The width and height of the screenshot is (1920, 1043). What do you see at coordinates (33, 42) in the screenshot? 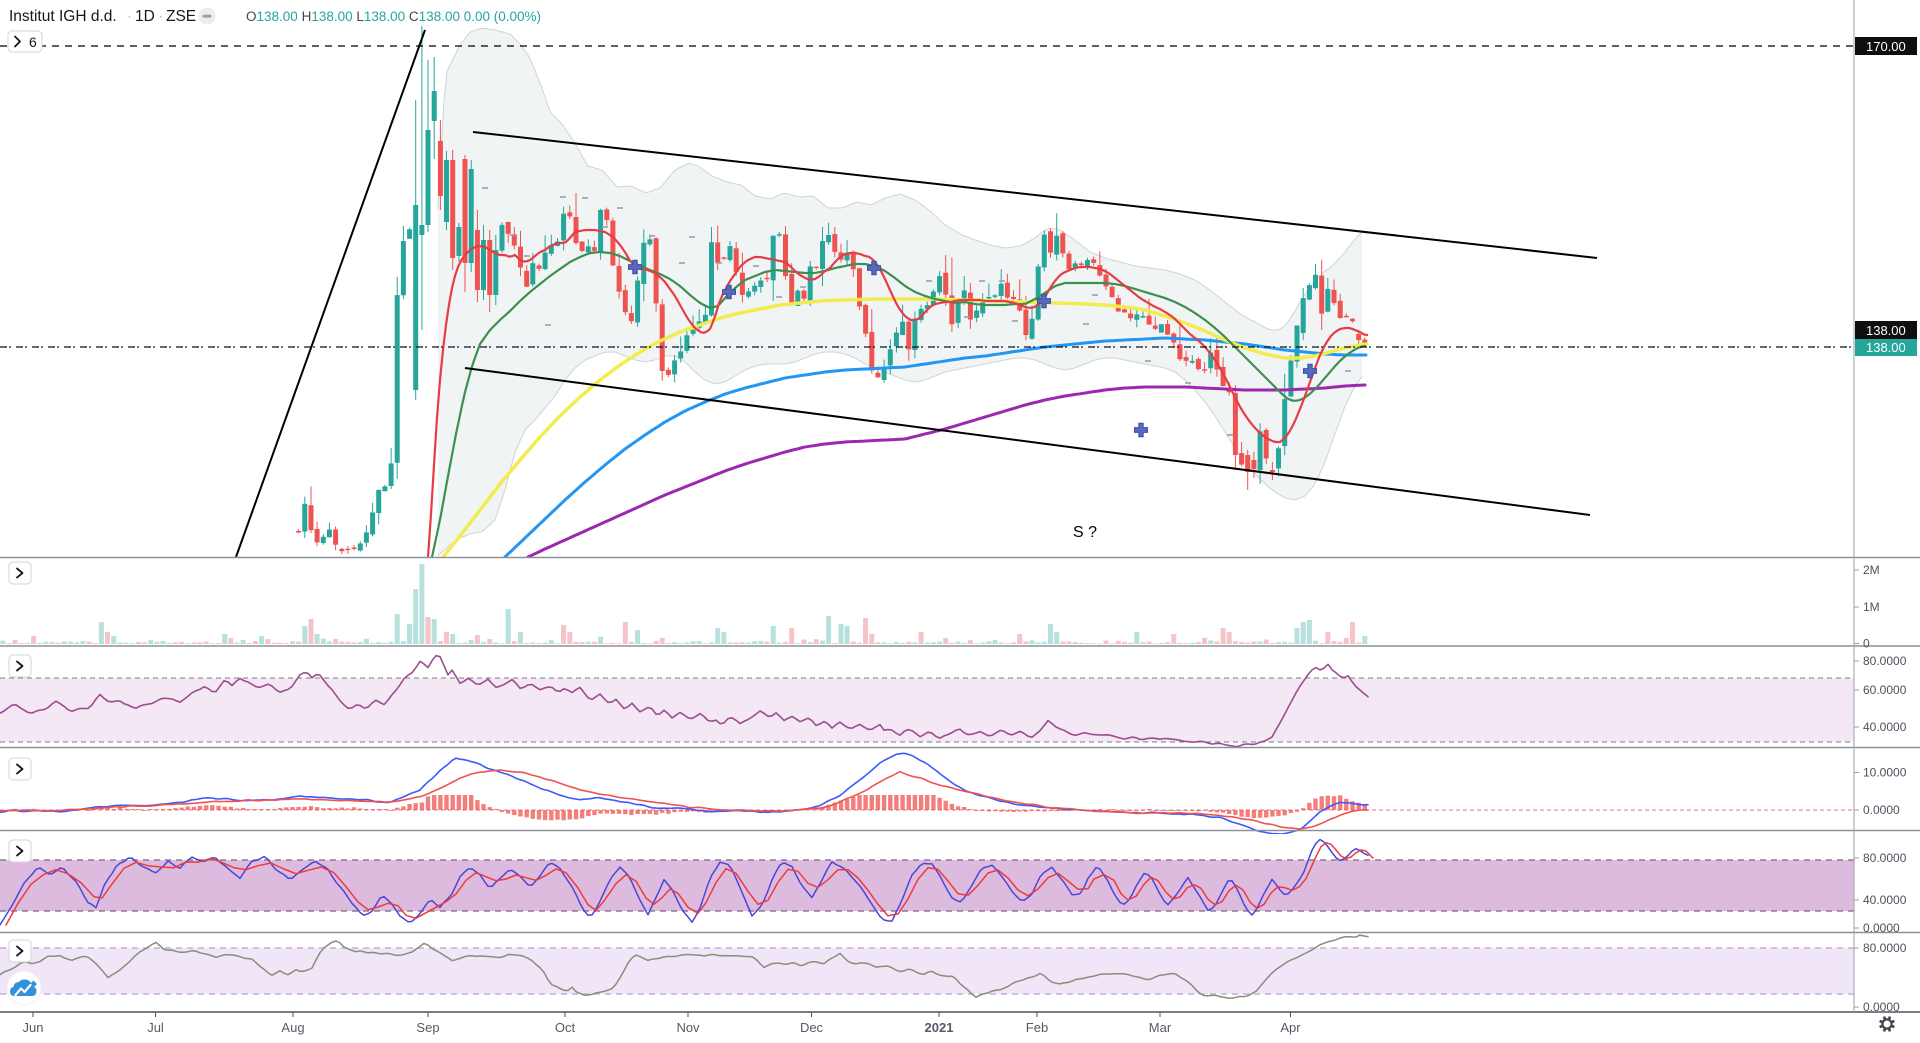
I see `svg-text: 6` at bounding box center [33, 42].